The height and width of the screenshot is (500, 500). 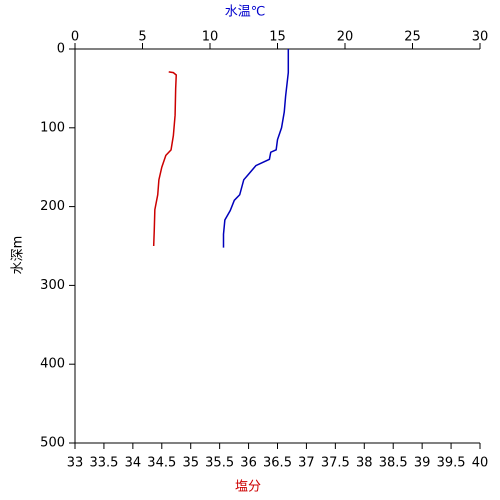 I want to click on x-tick-label: 33, so click(x=75, y=463).